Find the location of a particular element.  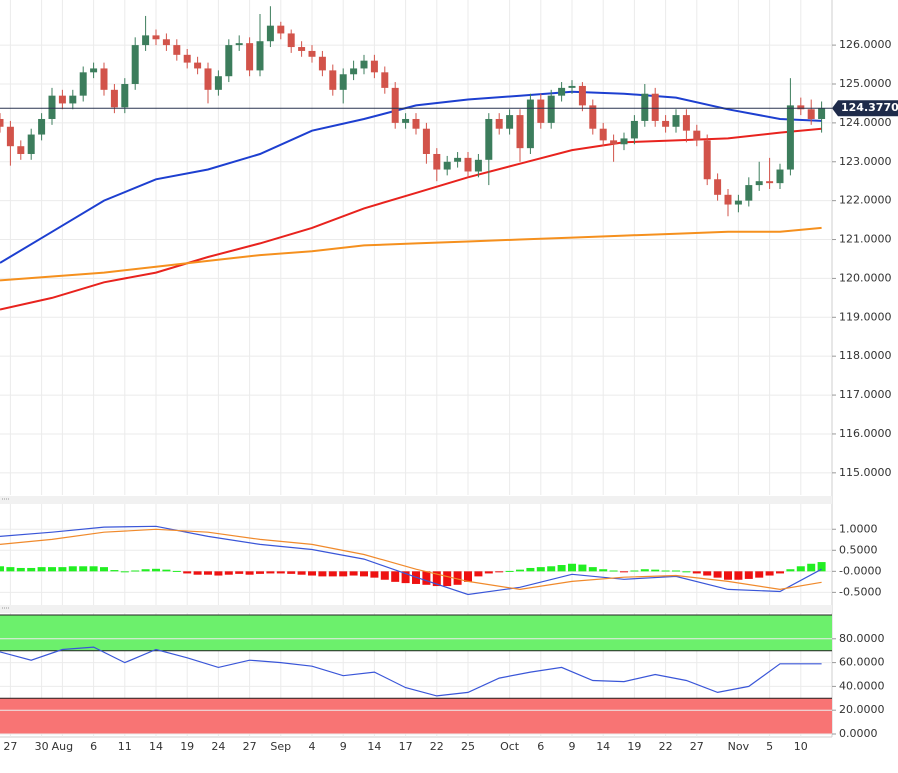

x-tick-label: 30 is located at coordinates (42, 746).